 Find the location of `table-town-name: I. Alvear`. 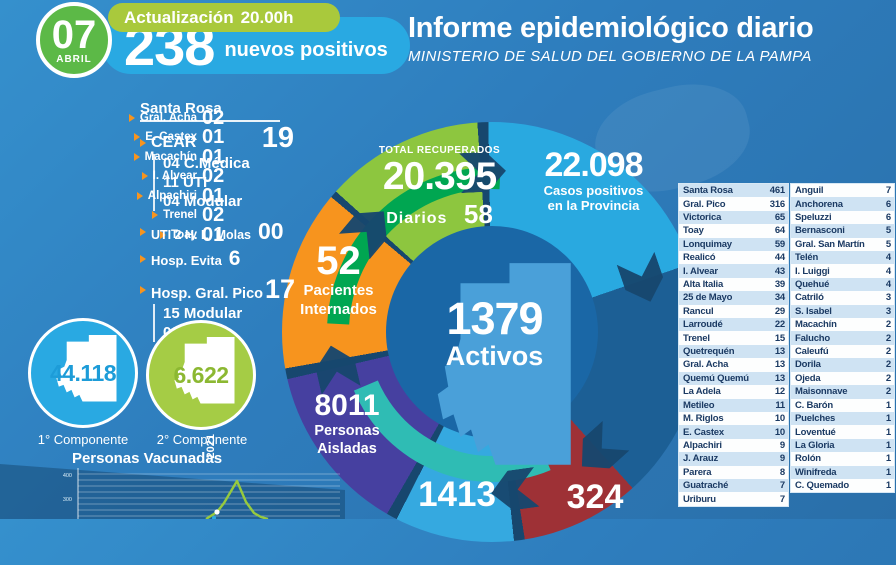

table-town-name: I. Alvear is located at coordinates (700, 271).